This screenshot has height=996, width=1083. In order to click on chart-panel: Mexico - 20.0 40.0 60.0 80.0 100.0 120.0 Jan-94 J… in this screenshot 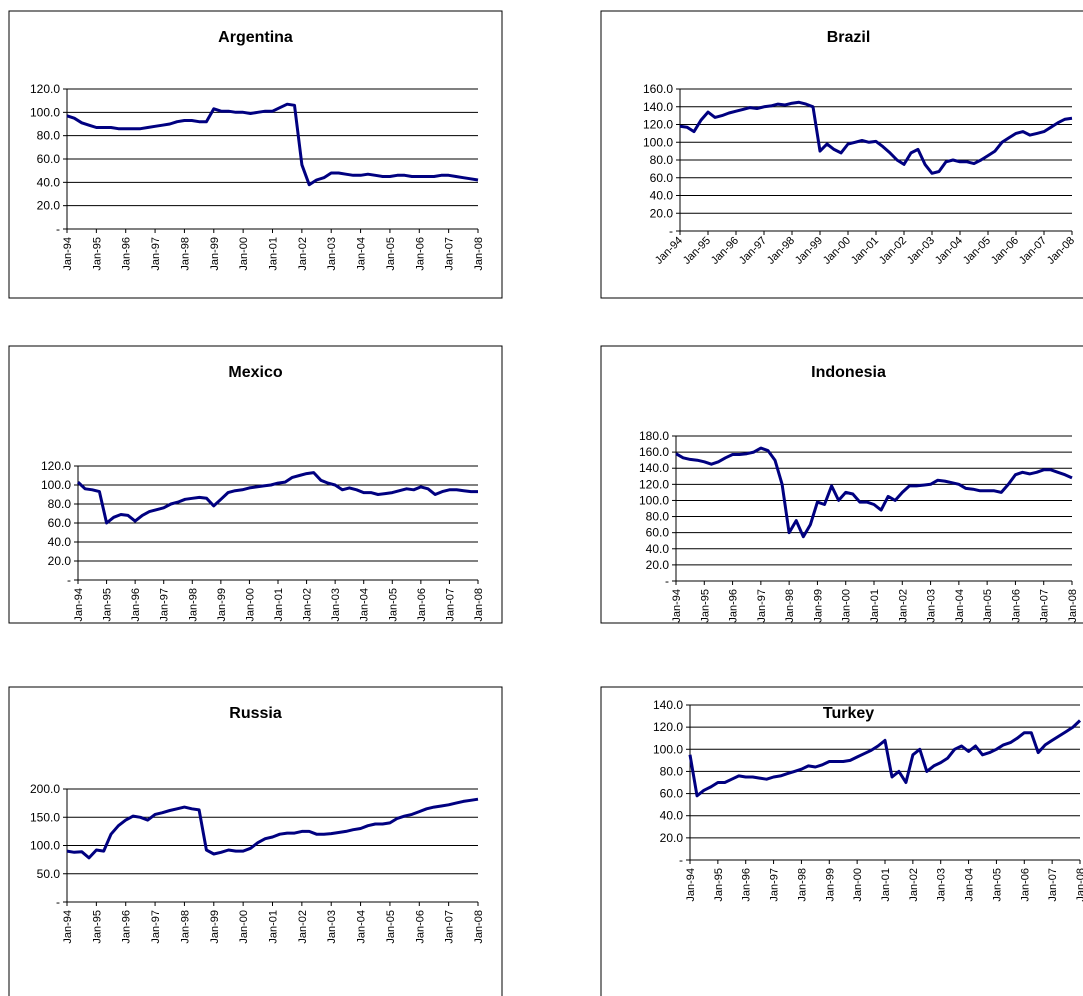, I will do `click(255, 484)`.